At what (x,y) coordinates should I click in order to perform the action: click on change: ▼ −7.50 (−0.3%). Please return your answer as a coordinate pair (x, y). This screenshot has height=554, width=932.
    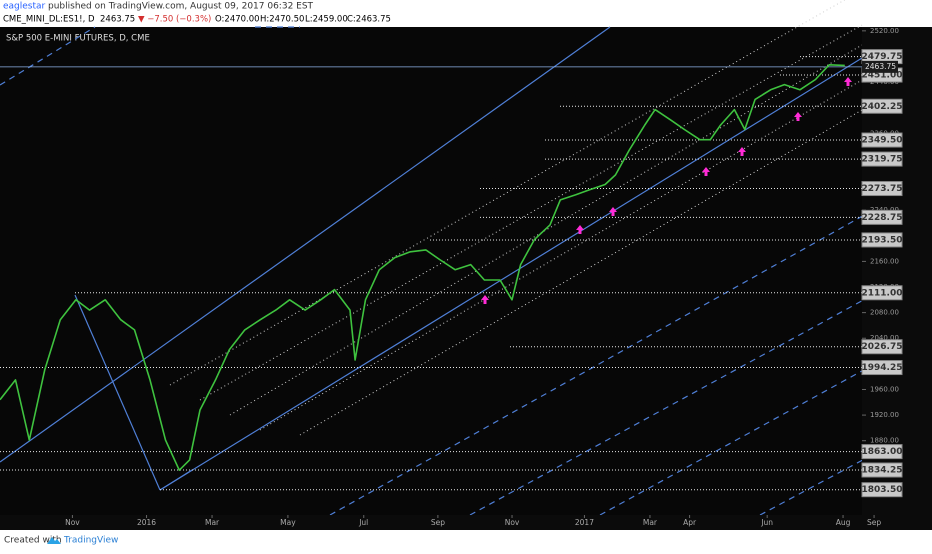
    Looking at the image, I should click on (174, 20).